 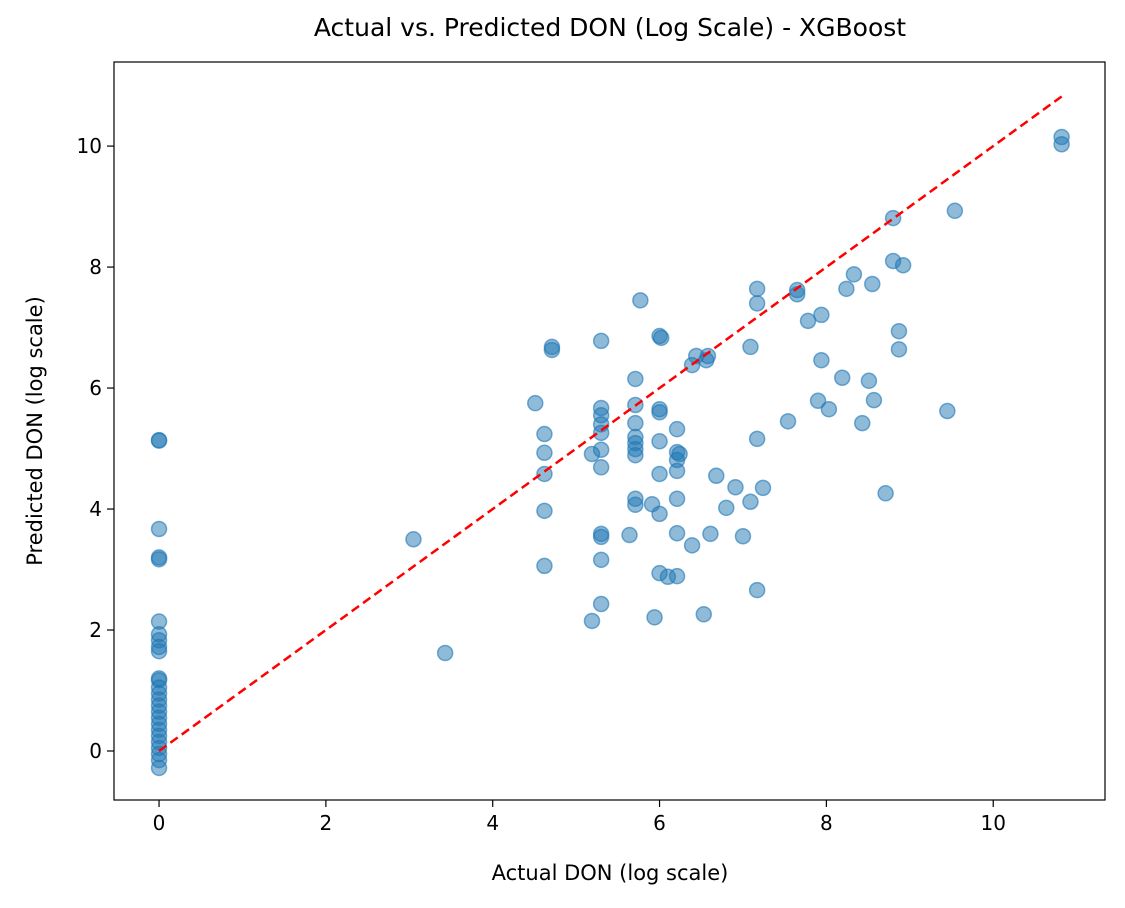 What do you see at coordinates (95, 388) in the screenshot?
I see `y-tick-label: 6` at bounding box center [95, 388].